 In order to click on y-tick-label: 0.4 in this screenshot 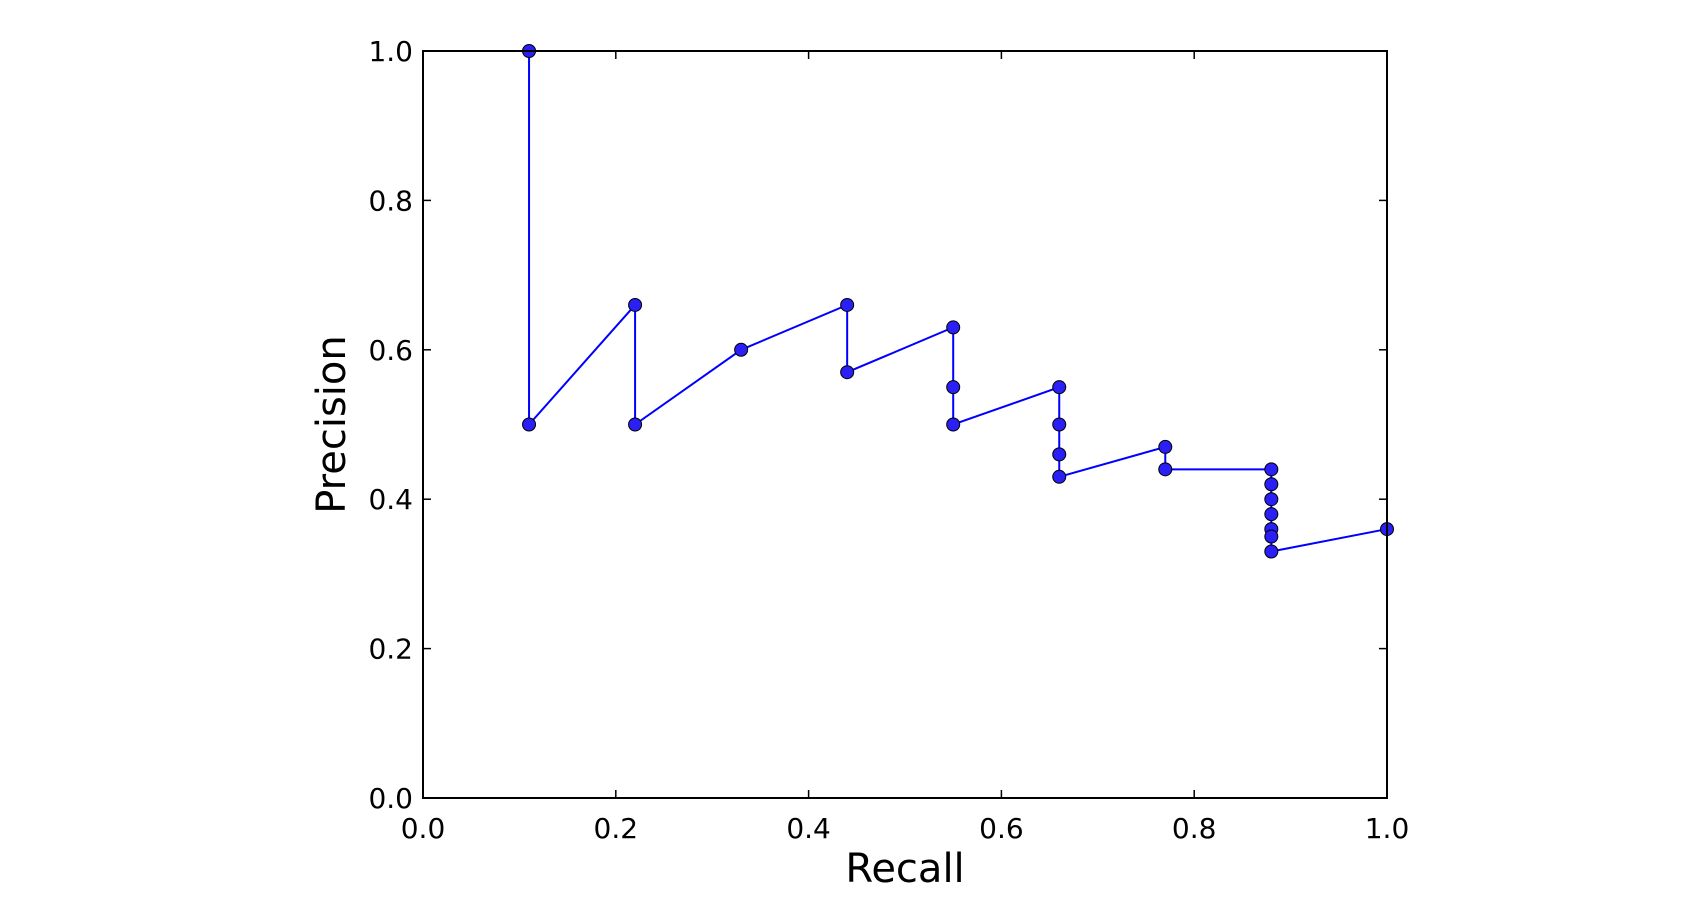, I will do `click(390, 499)`.